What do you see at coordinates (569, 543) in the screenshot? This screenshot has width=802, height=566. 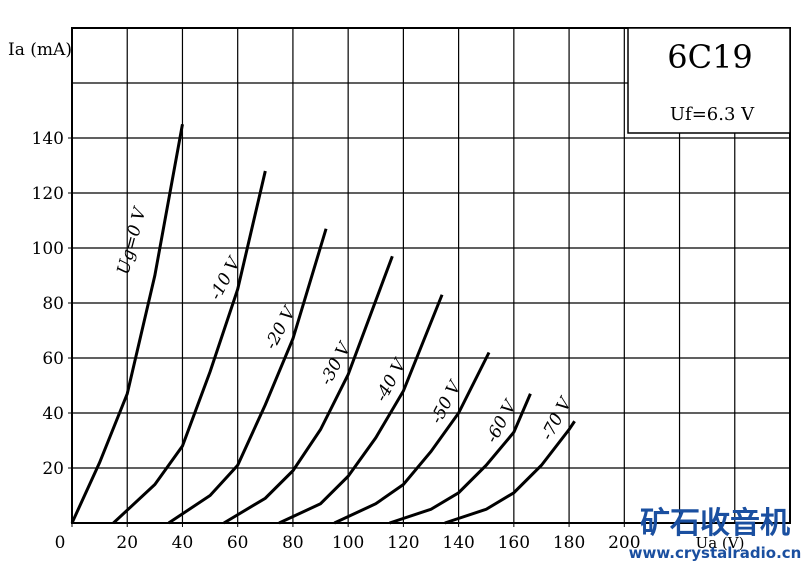 I see `x-tick-label: 180` at bounding box center [569, 543].